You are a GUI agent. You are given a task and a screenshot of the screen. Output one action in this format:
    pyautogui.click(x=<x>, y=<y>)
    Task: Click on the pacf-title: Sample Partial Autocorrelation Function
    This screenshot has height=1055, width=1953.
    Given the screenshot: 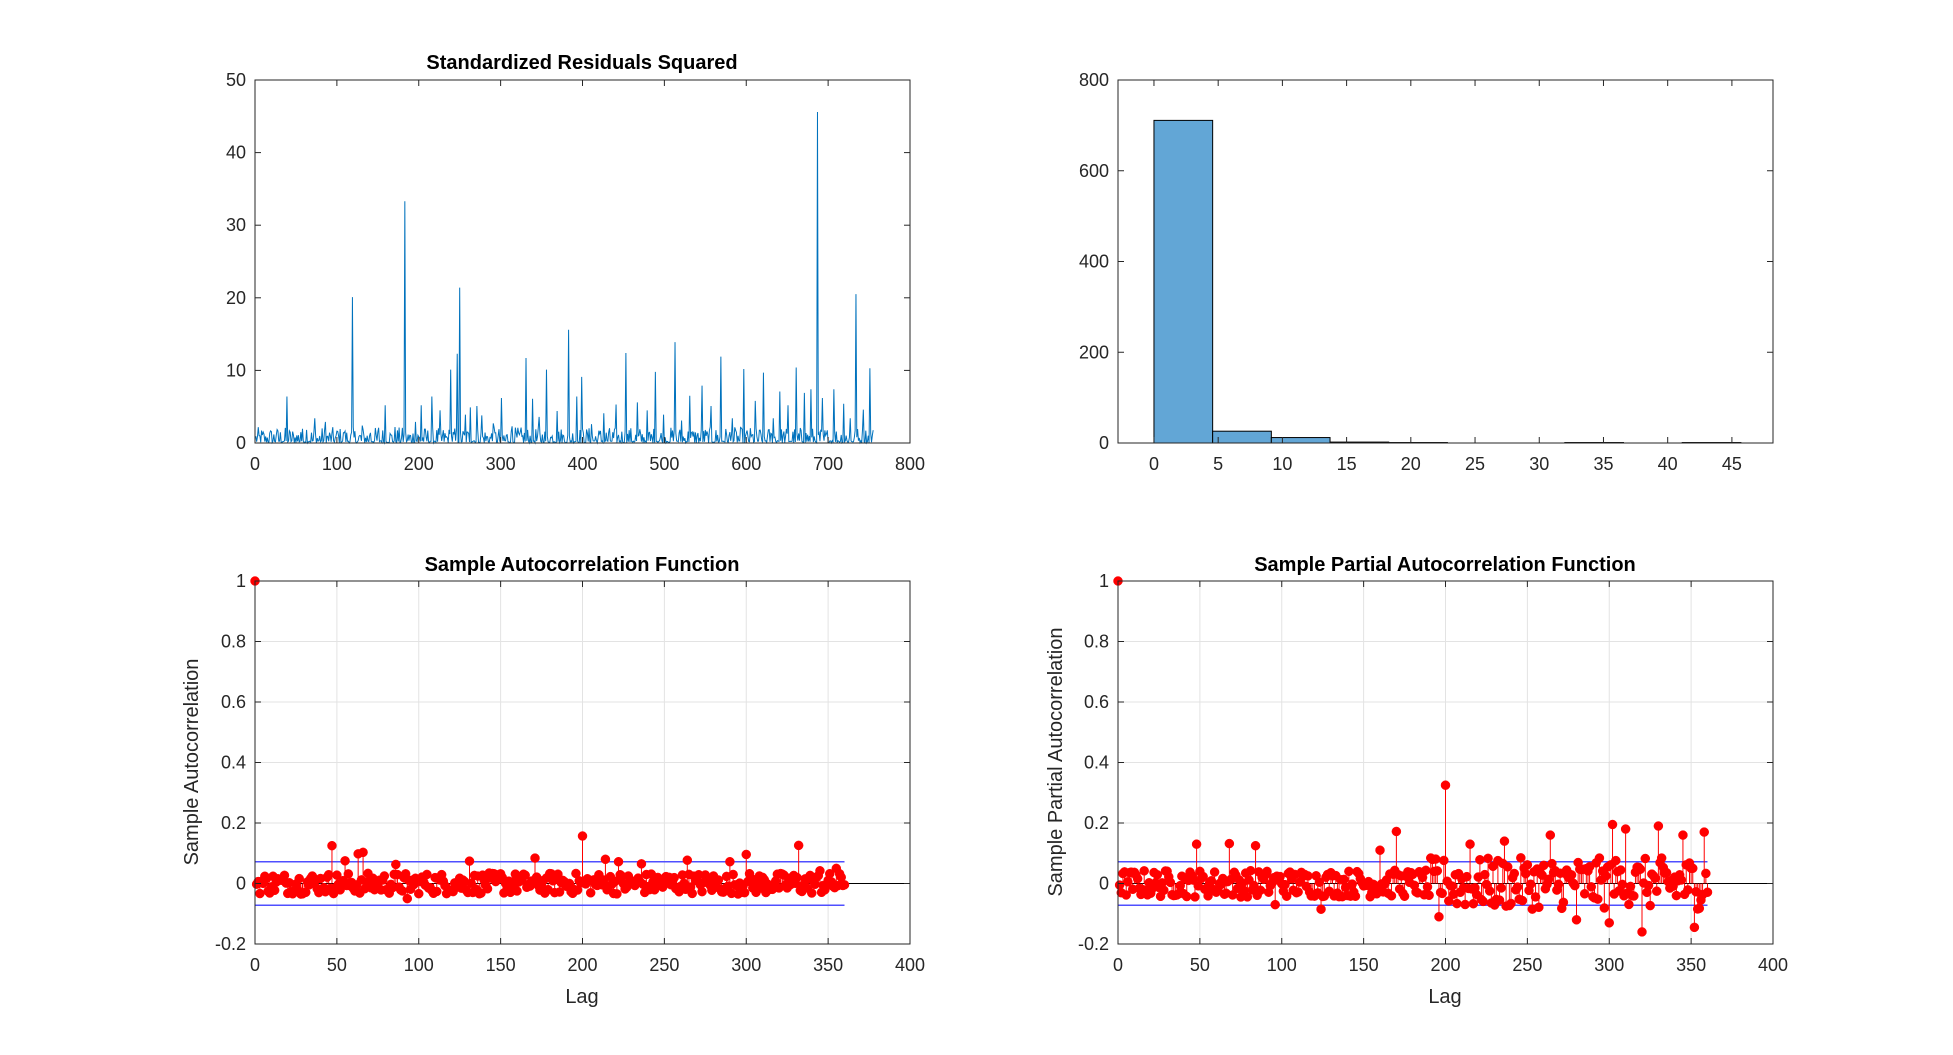 What is the action you would take?
    pyautogui.click(x=1445, y=565)
    